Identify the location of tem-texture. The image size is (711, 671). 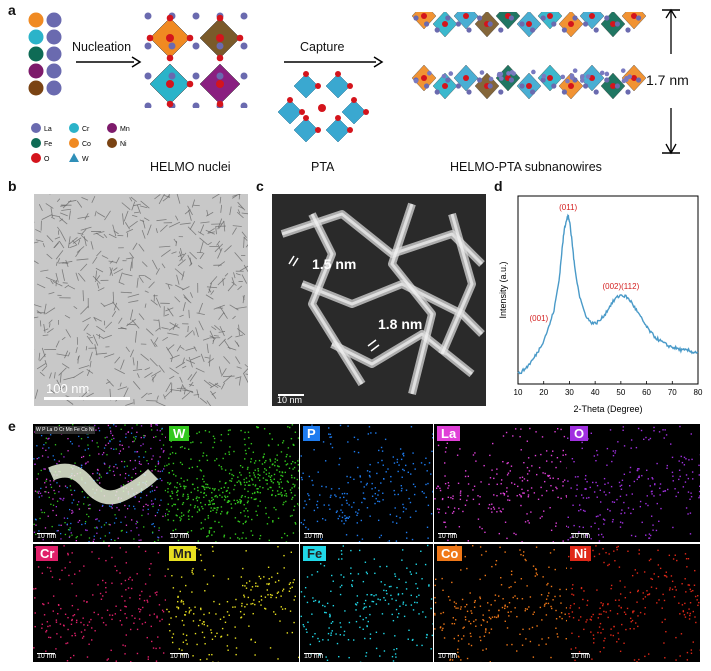
(141, 300).